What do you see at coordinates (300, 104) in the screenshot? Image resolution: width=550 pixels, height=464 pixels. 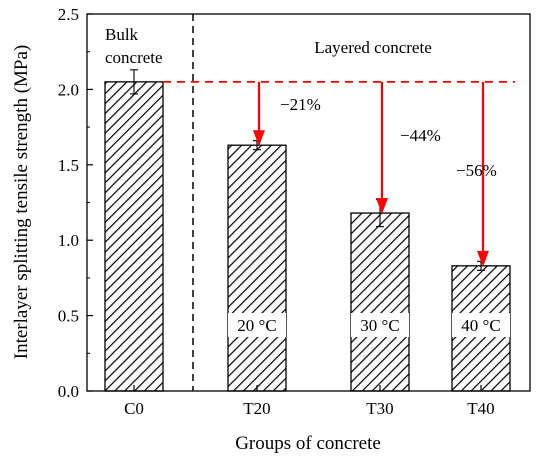 I see `reduction-label-t20: −21%` at bounding box center [300, 104].